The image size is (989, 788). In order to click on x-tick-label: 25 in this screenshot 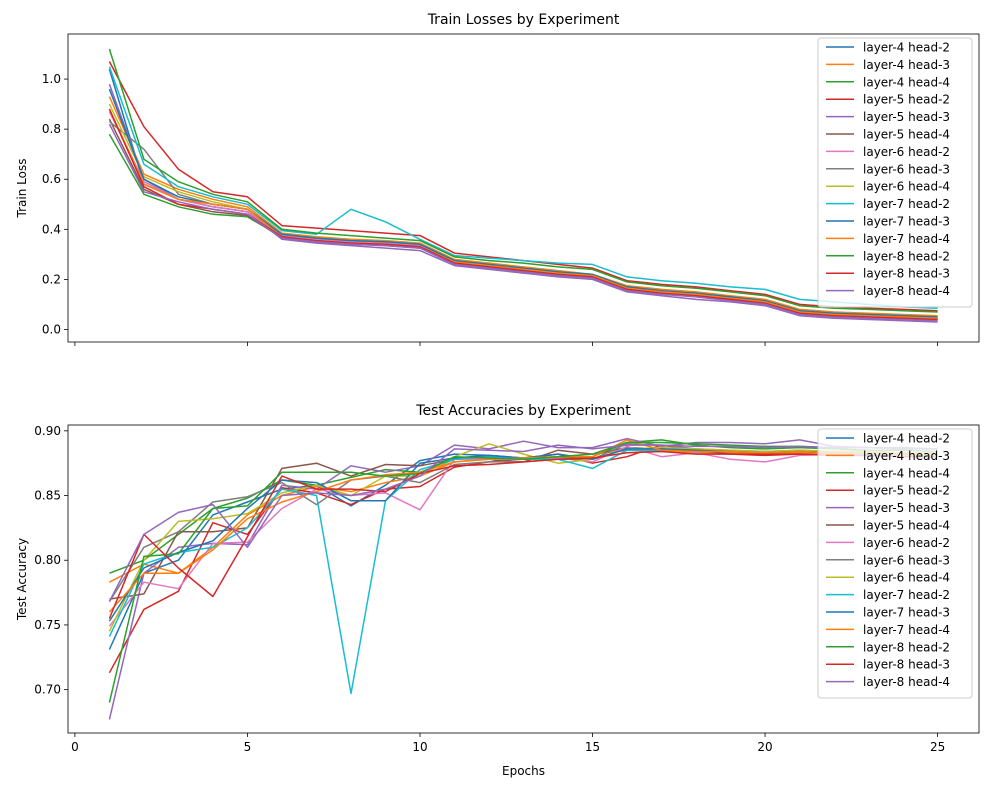, I will do `click(937, 747)`.